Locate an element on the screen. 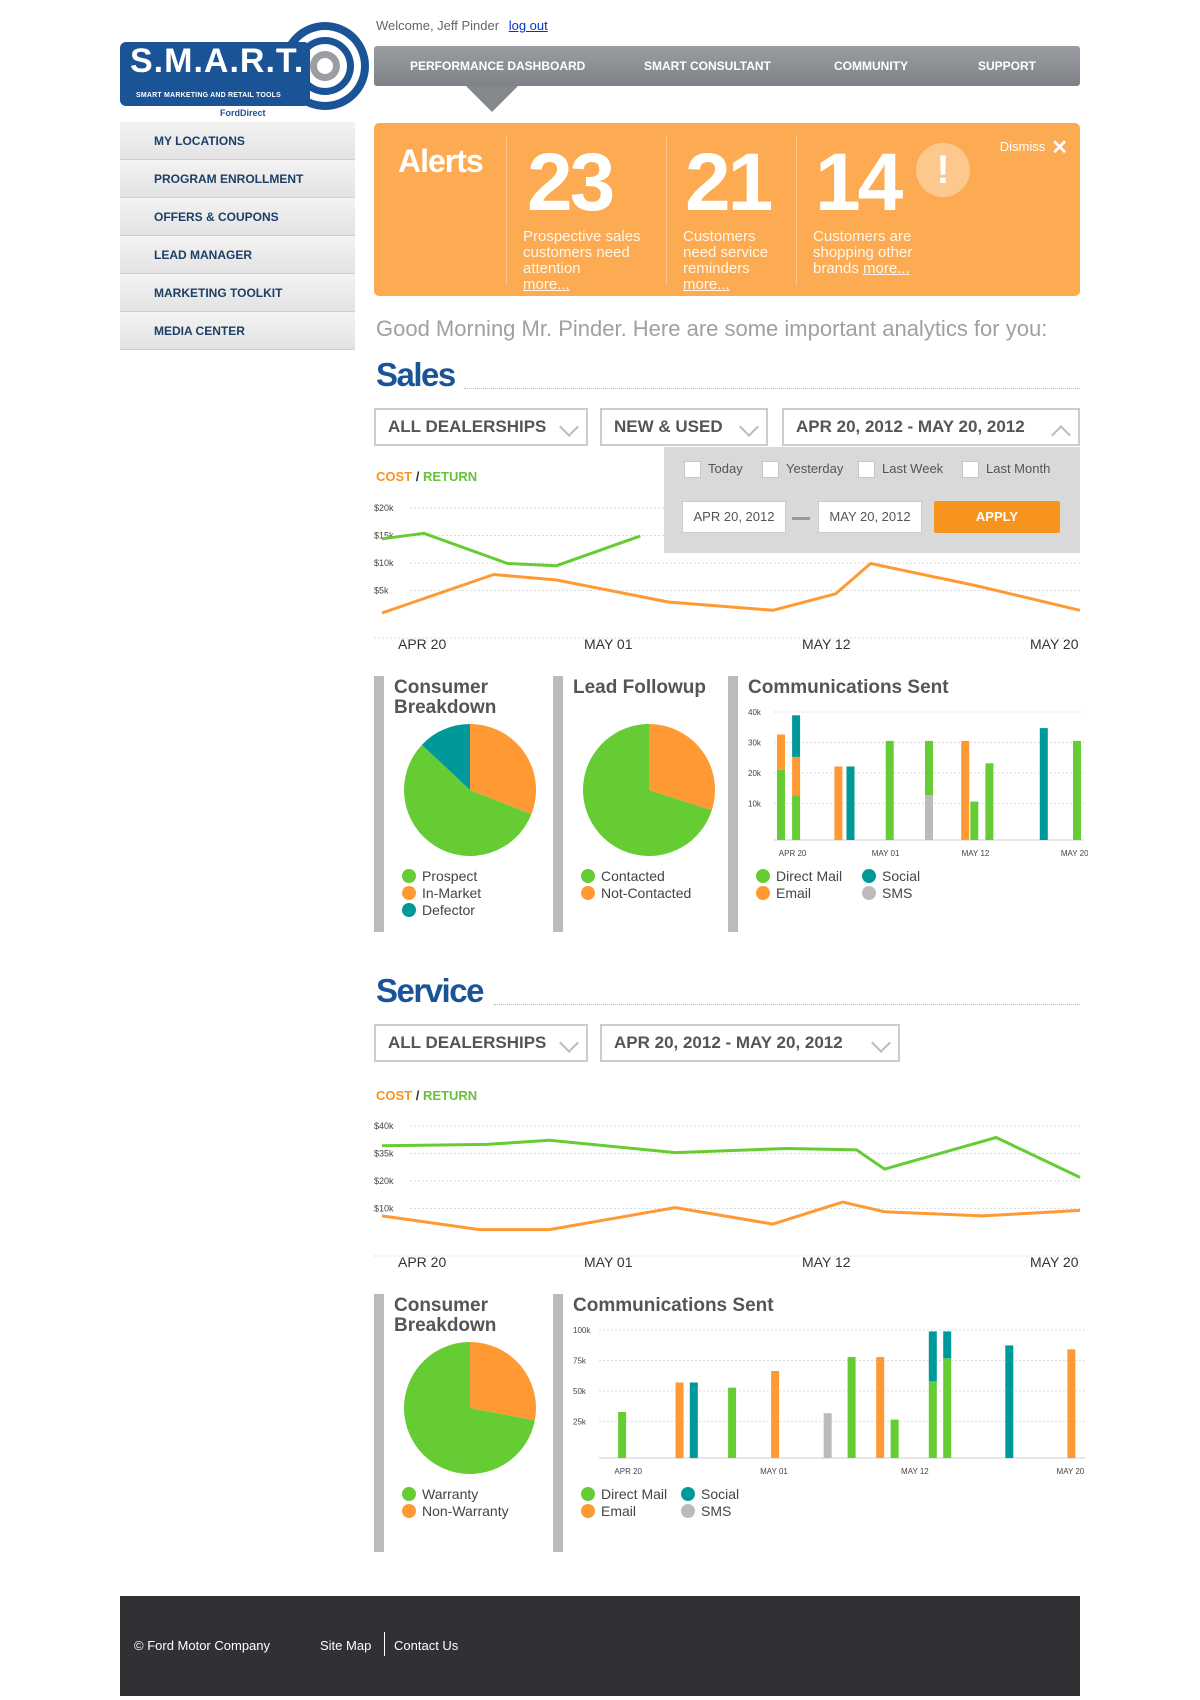 The height and width of the screenshot is (1700, 1200). date-option-today: Today is located at coordinates (713, 470).